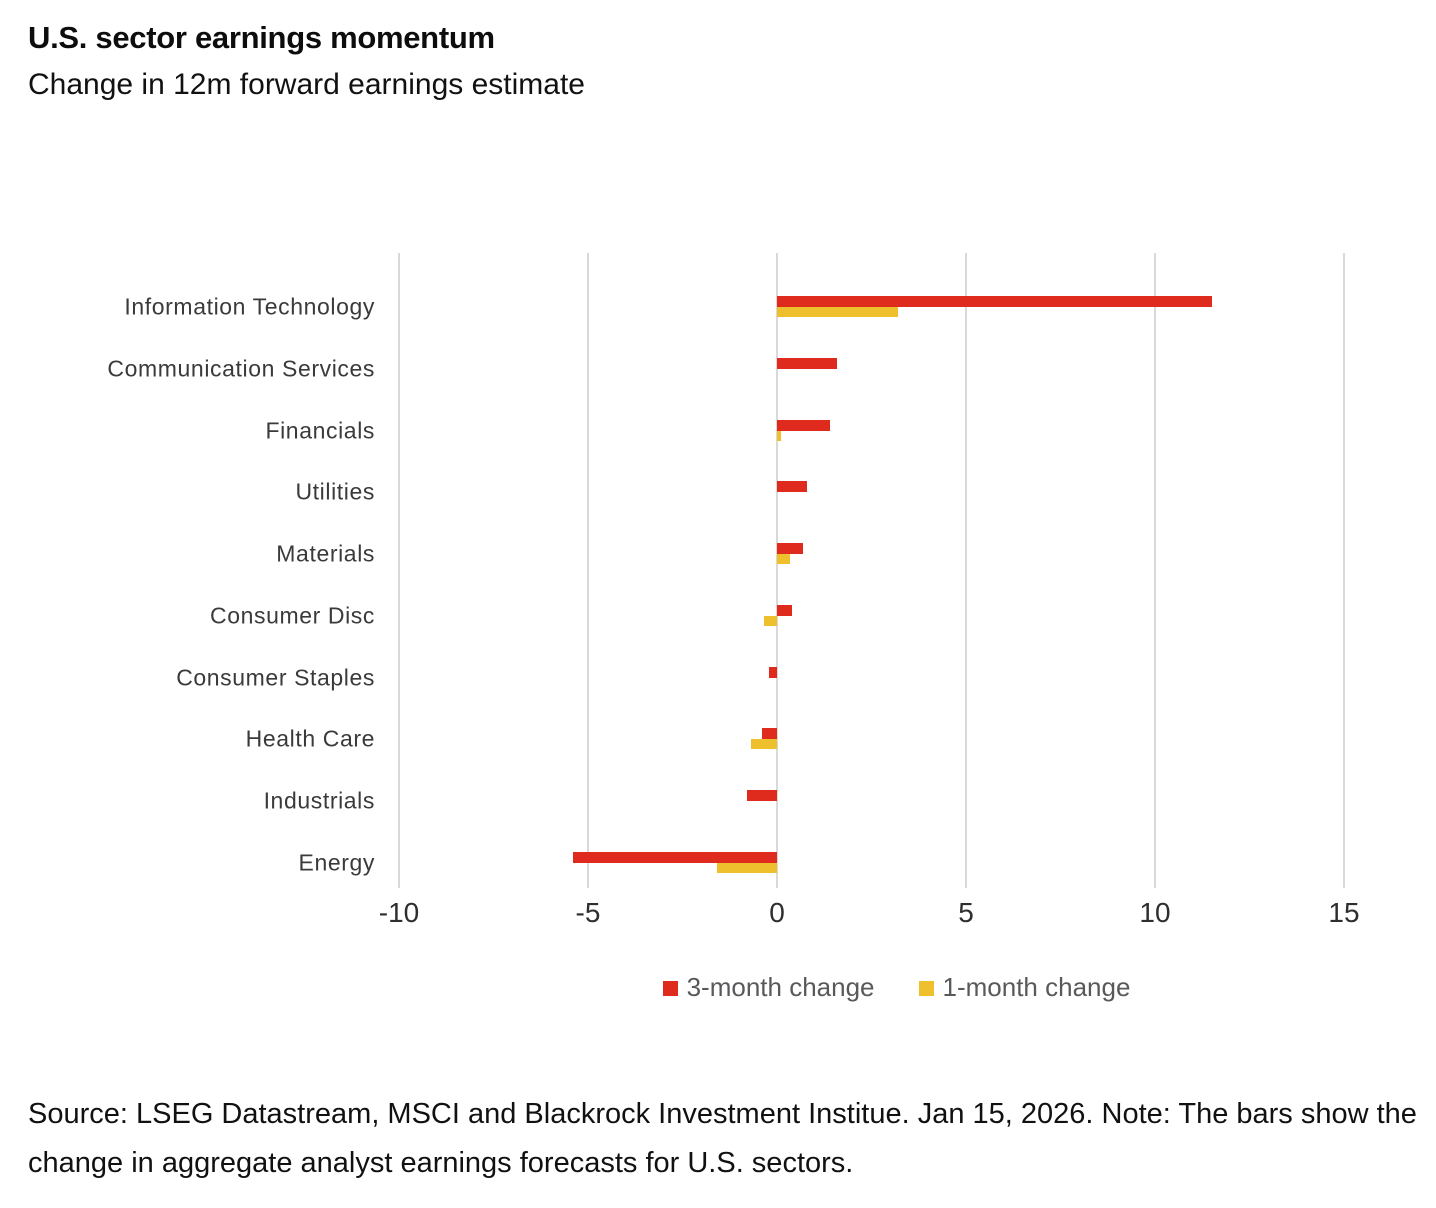  What do you see at coordinates (292, 615) in the screenshot?
I see `category-label: Consumer Disc` at bounding box center [292, 615].